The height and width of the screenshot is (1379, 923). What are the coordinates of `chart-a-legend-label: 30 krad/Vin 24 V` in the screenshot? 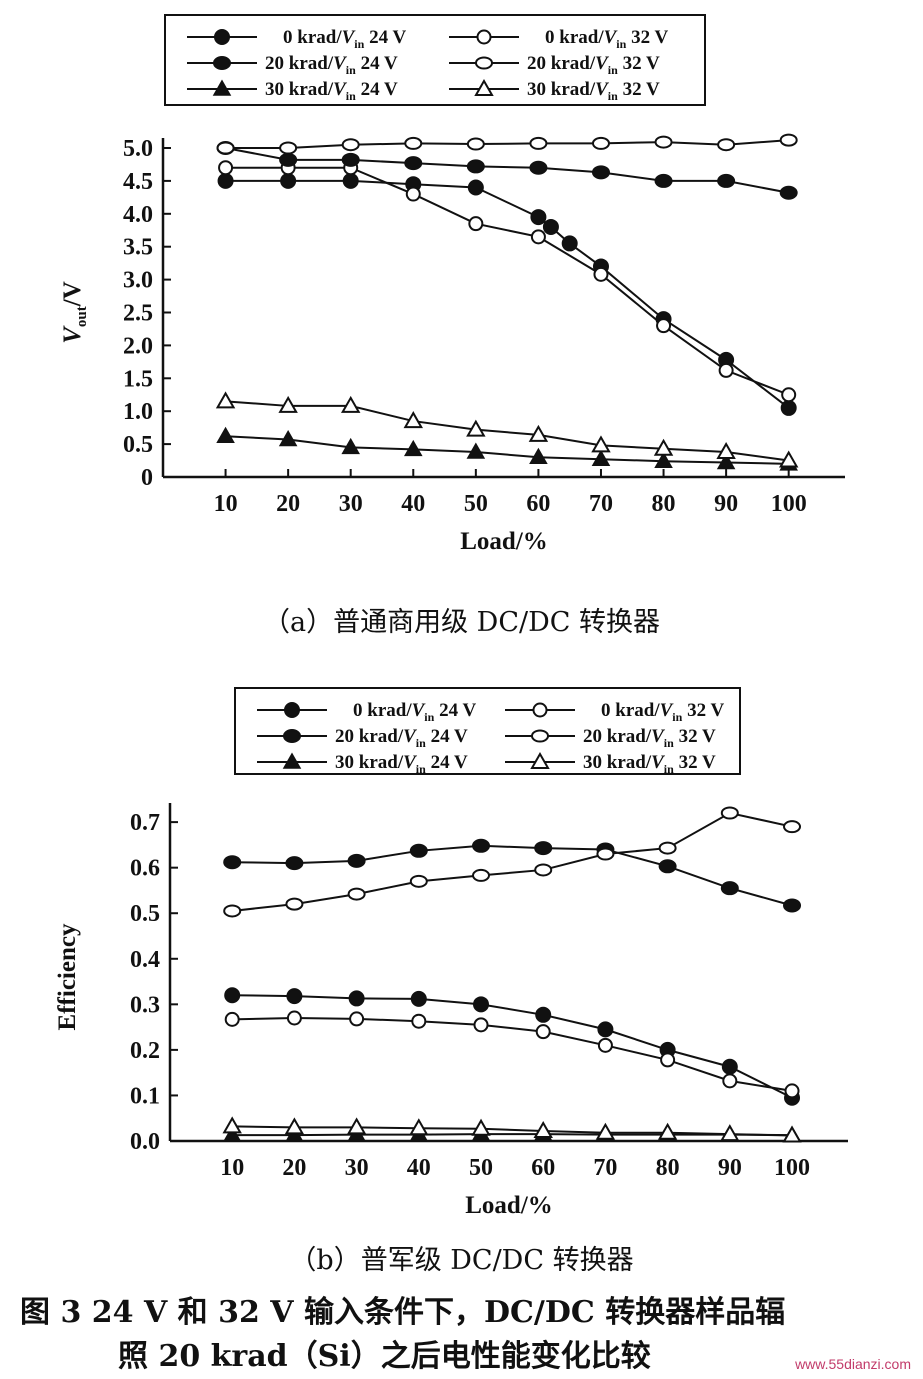 It's located at (331, 91).